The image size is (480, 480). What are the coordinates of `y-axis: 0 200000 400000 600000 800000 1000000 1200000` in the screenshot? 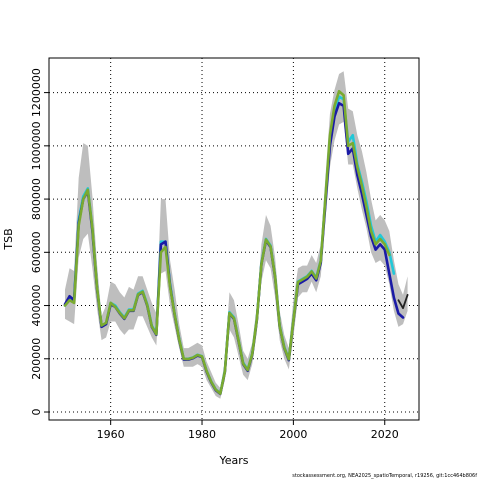 It's located at (39, 242).